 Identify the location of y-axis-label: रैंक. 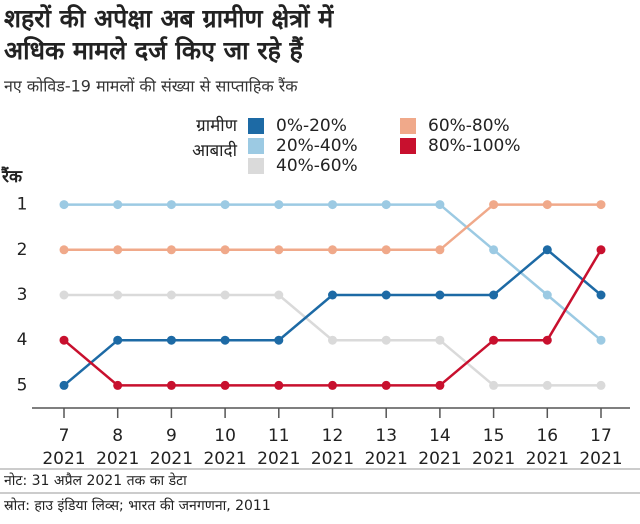
(12, 176).